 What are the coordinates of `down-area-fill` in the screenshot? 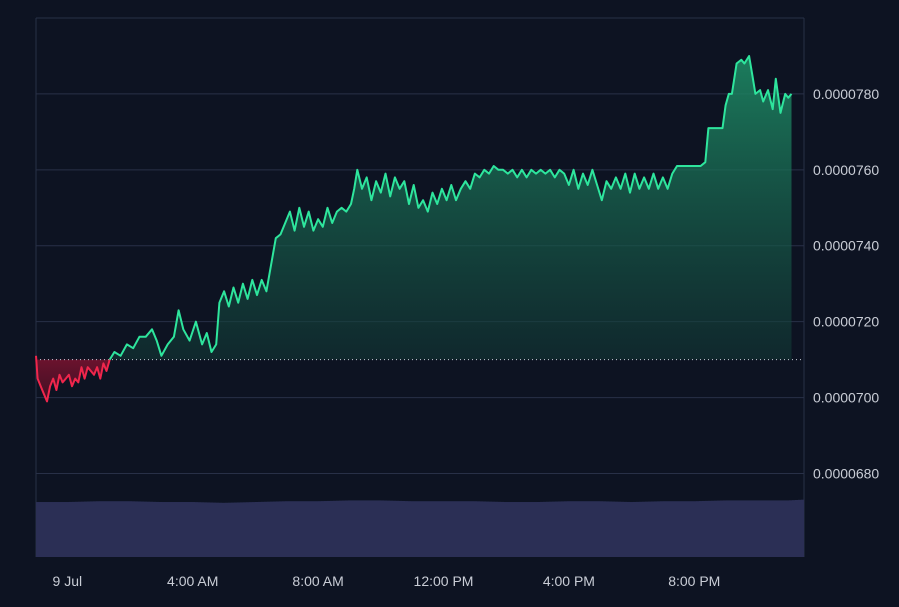 It's located at (73, 379).